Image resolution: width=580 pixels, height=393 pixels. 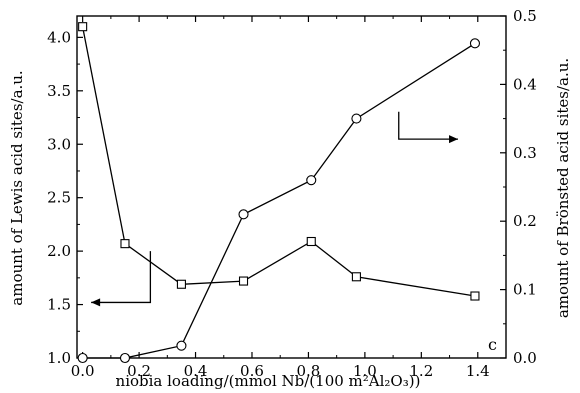 What do you see at coordinates (492, 344) in the screenshot?
I see `panel-label: c` at bounding box center [492, 344].